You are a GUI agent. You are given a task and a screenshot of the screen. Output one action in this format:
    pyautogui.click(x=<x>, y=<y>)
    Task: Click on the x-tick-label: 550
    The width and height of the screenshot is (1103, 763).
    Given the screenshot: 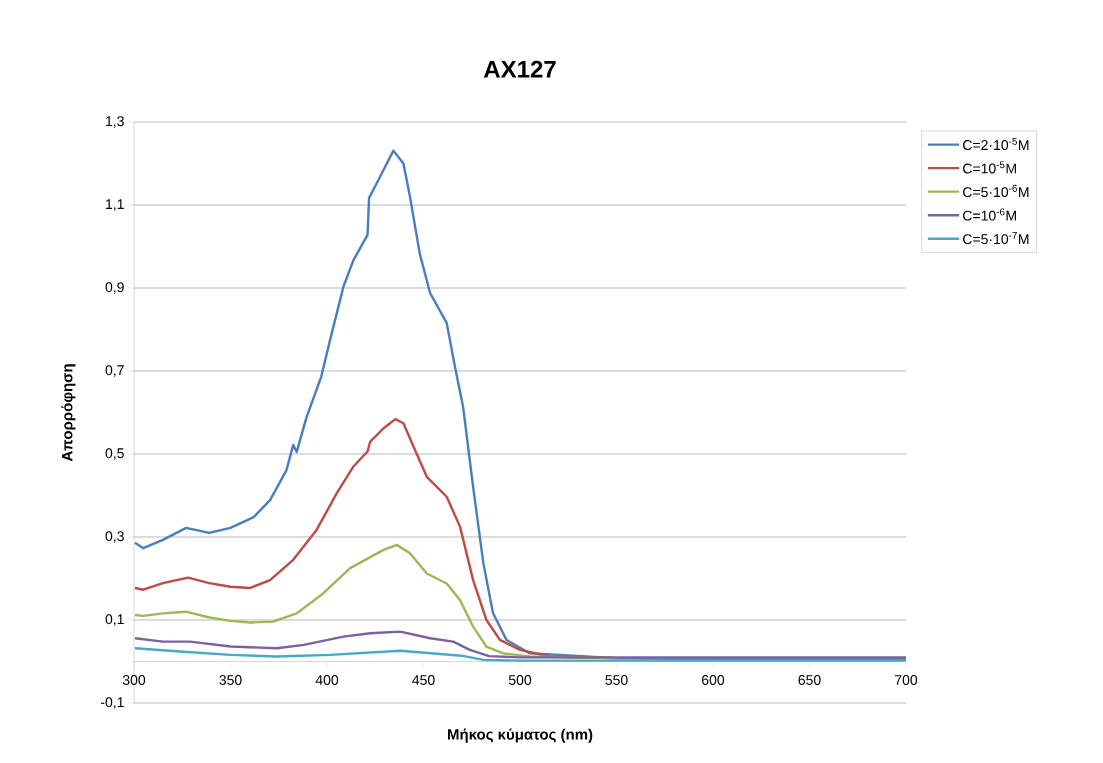 What is the action you would take?
    pyautogui.click(x=616, y=680)
    